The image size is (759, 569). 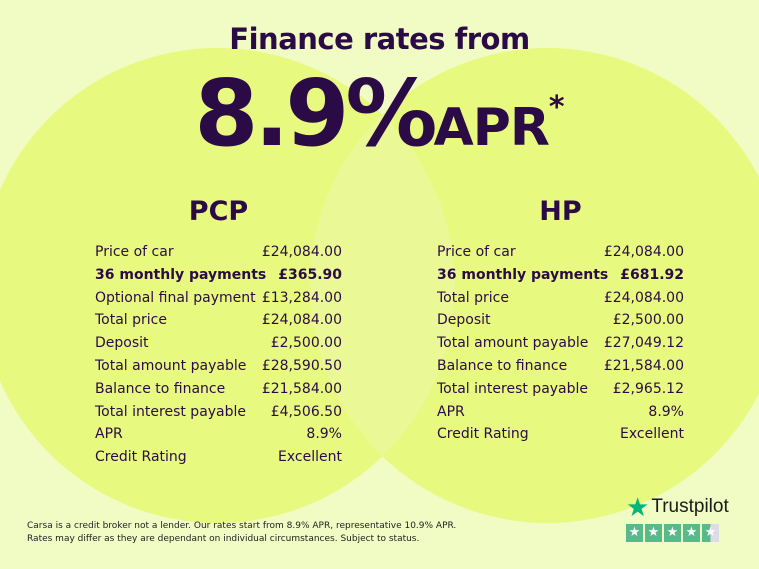 What do you see at coordinates (315, 113) in the screenshot?
I see `rate-value: 8.9%` at bounding box center [315, 113].